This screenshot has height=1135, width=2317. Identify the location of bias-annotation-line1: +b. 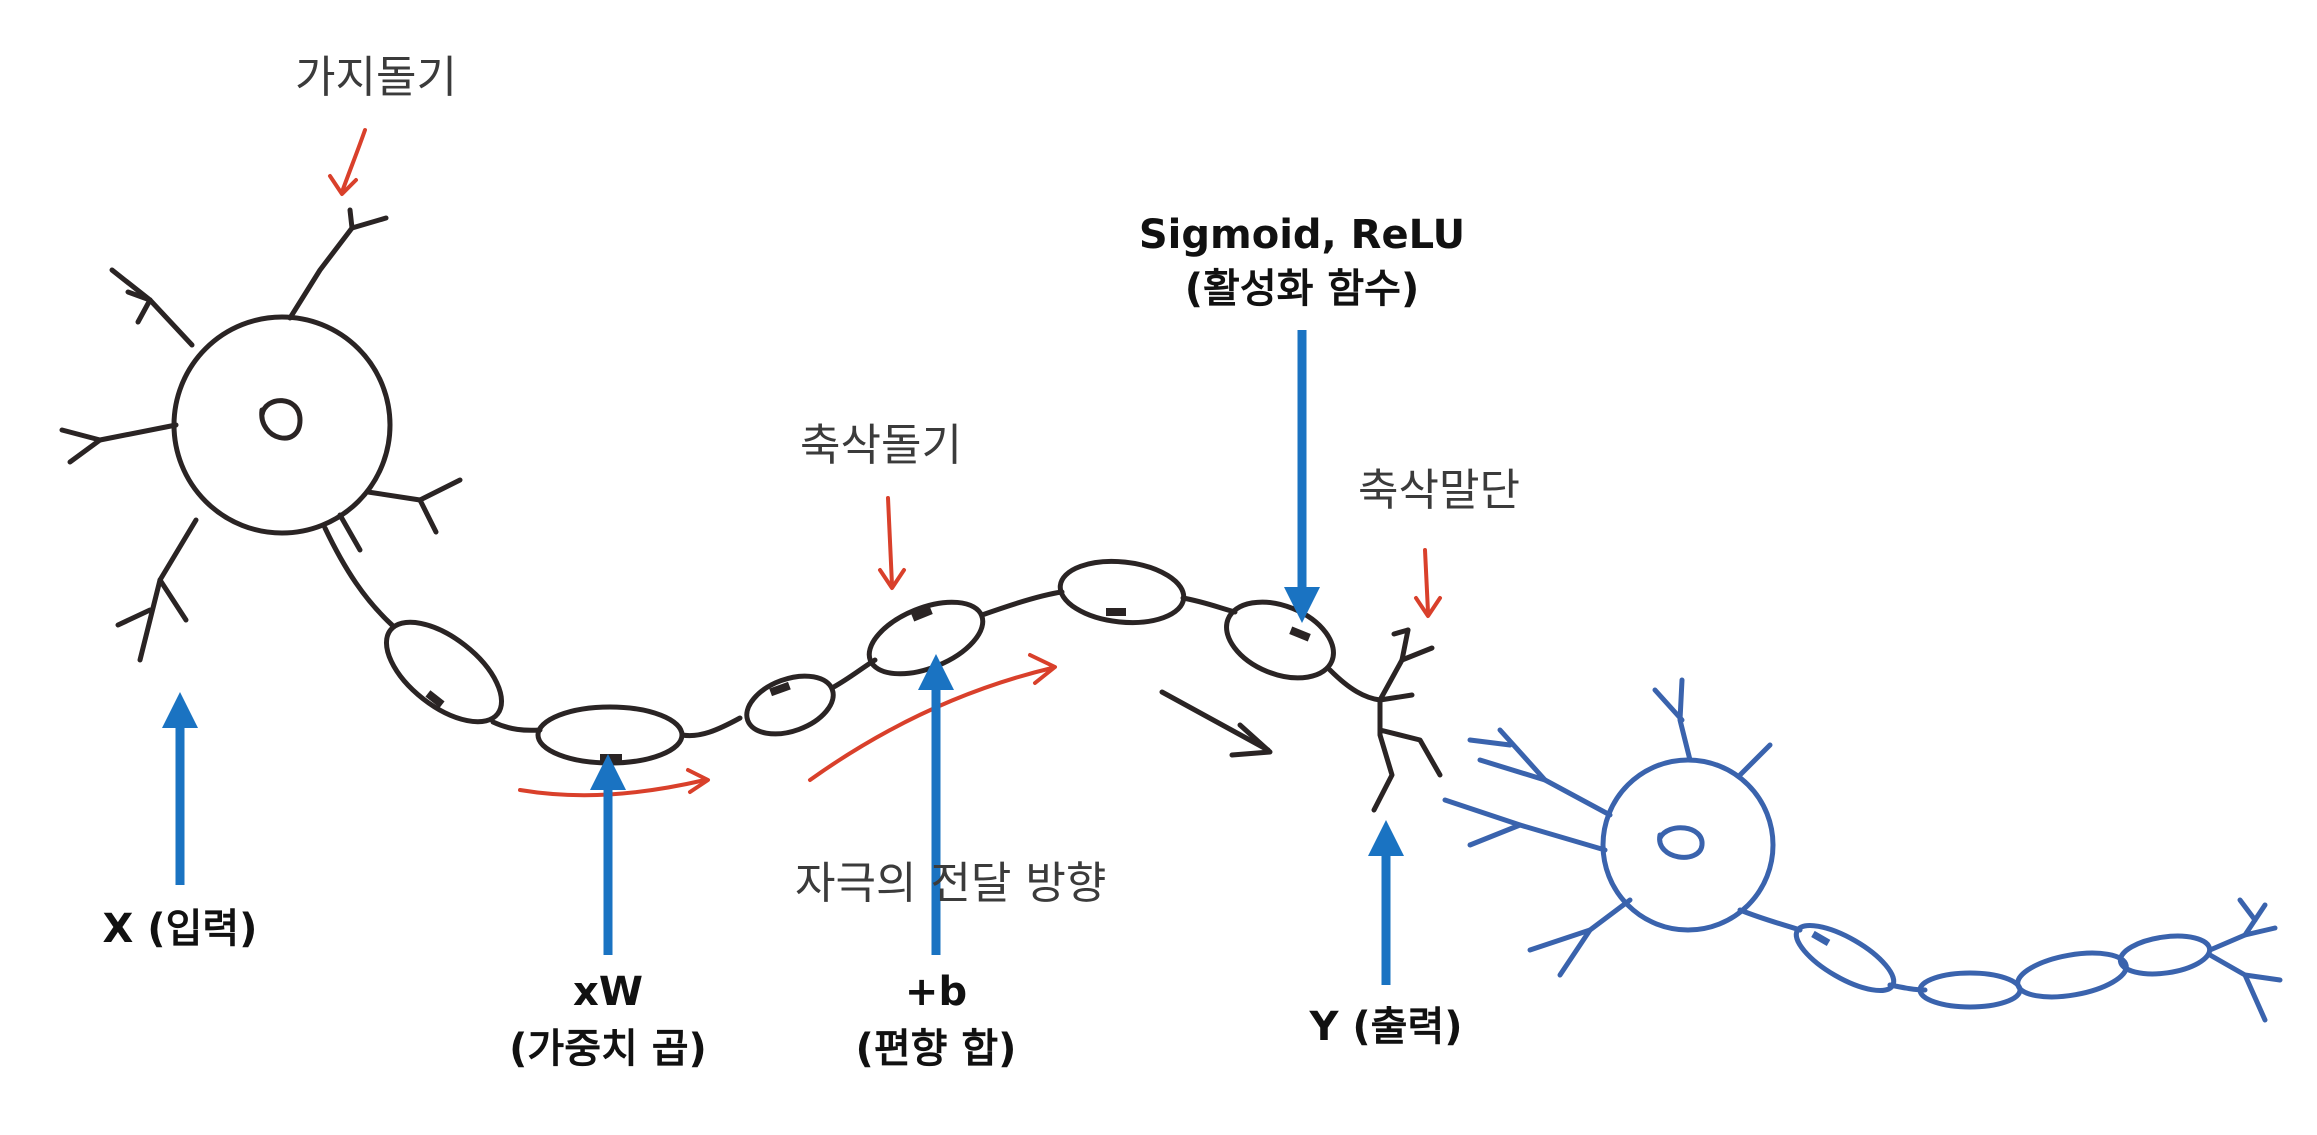
(936, 992).